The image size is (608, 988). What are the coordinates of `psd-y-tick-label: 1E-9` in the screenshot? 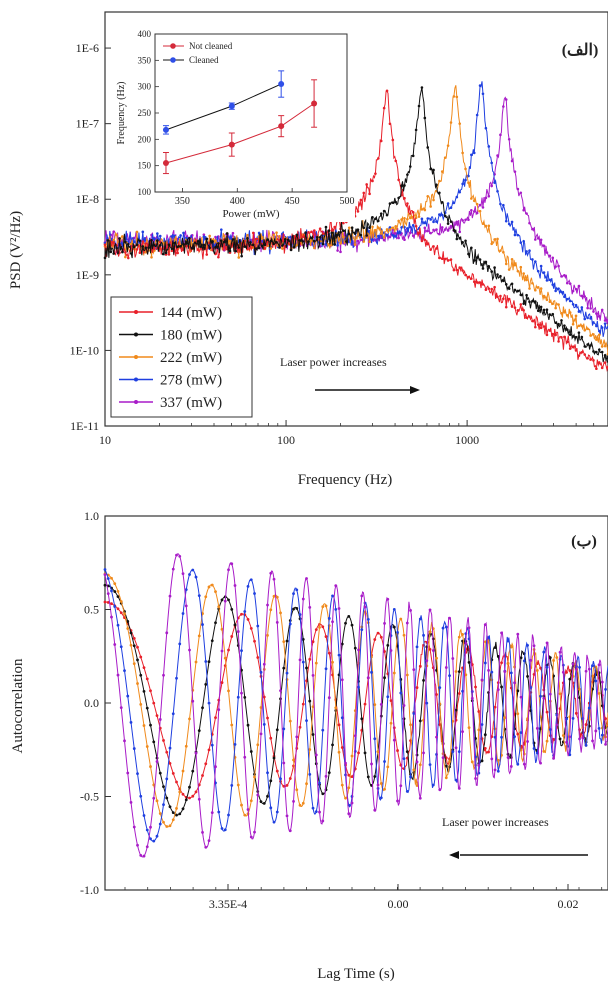 It's located at (87, 275).